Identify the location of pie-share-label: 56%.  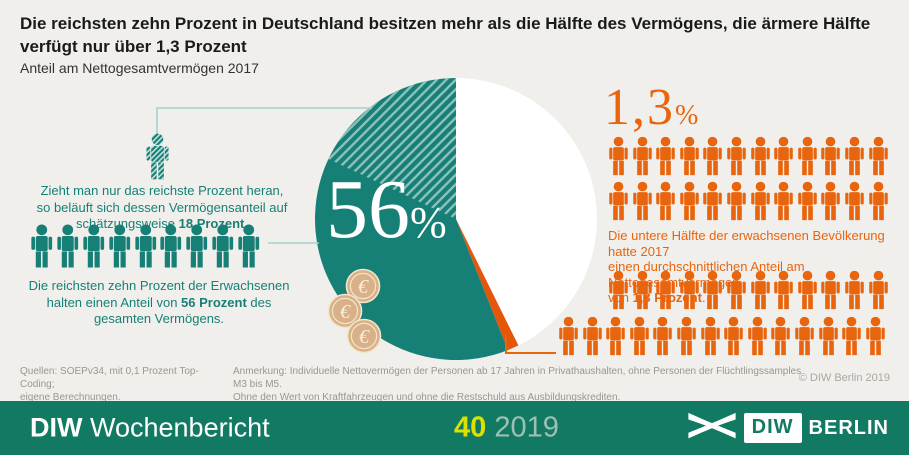
(386, 210).